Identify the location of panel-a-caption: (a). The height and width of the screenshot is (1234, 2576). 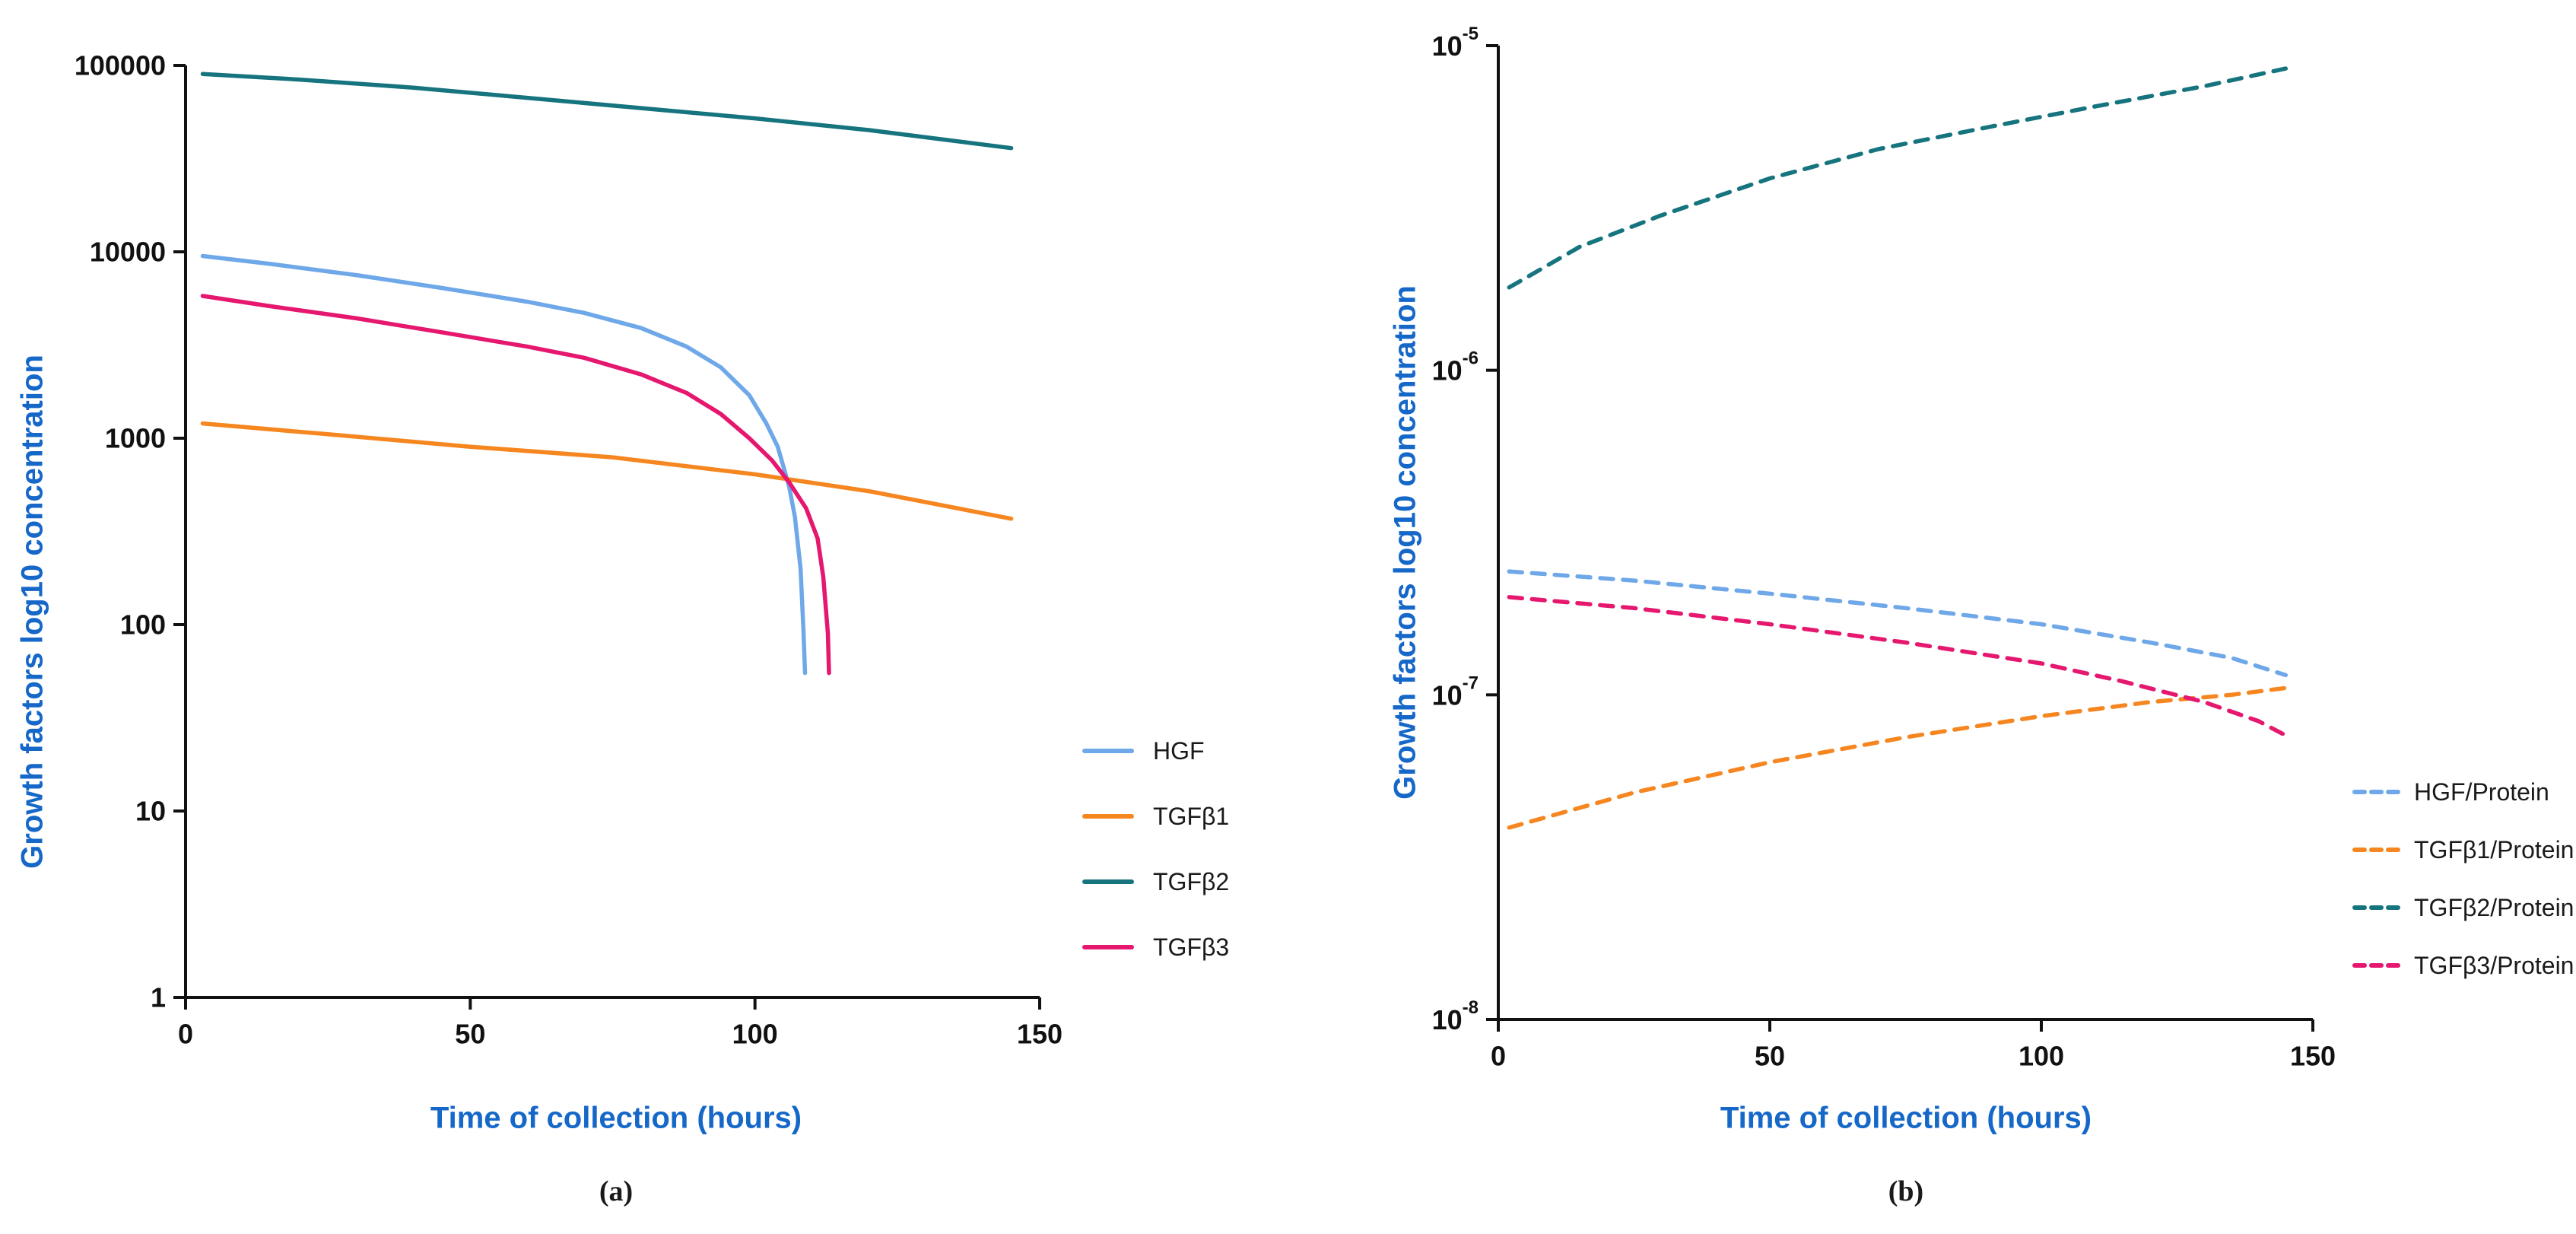
(616, 1191).